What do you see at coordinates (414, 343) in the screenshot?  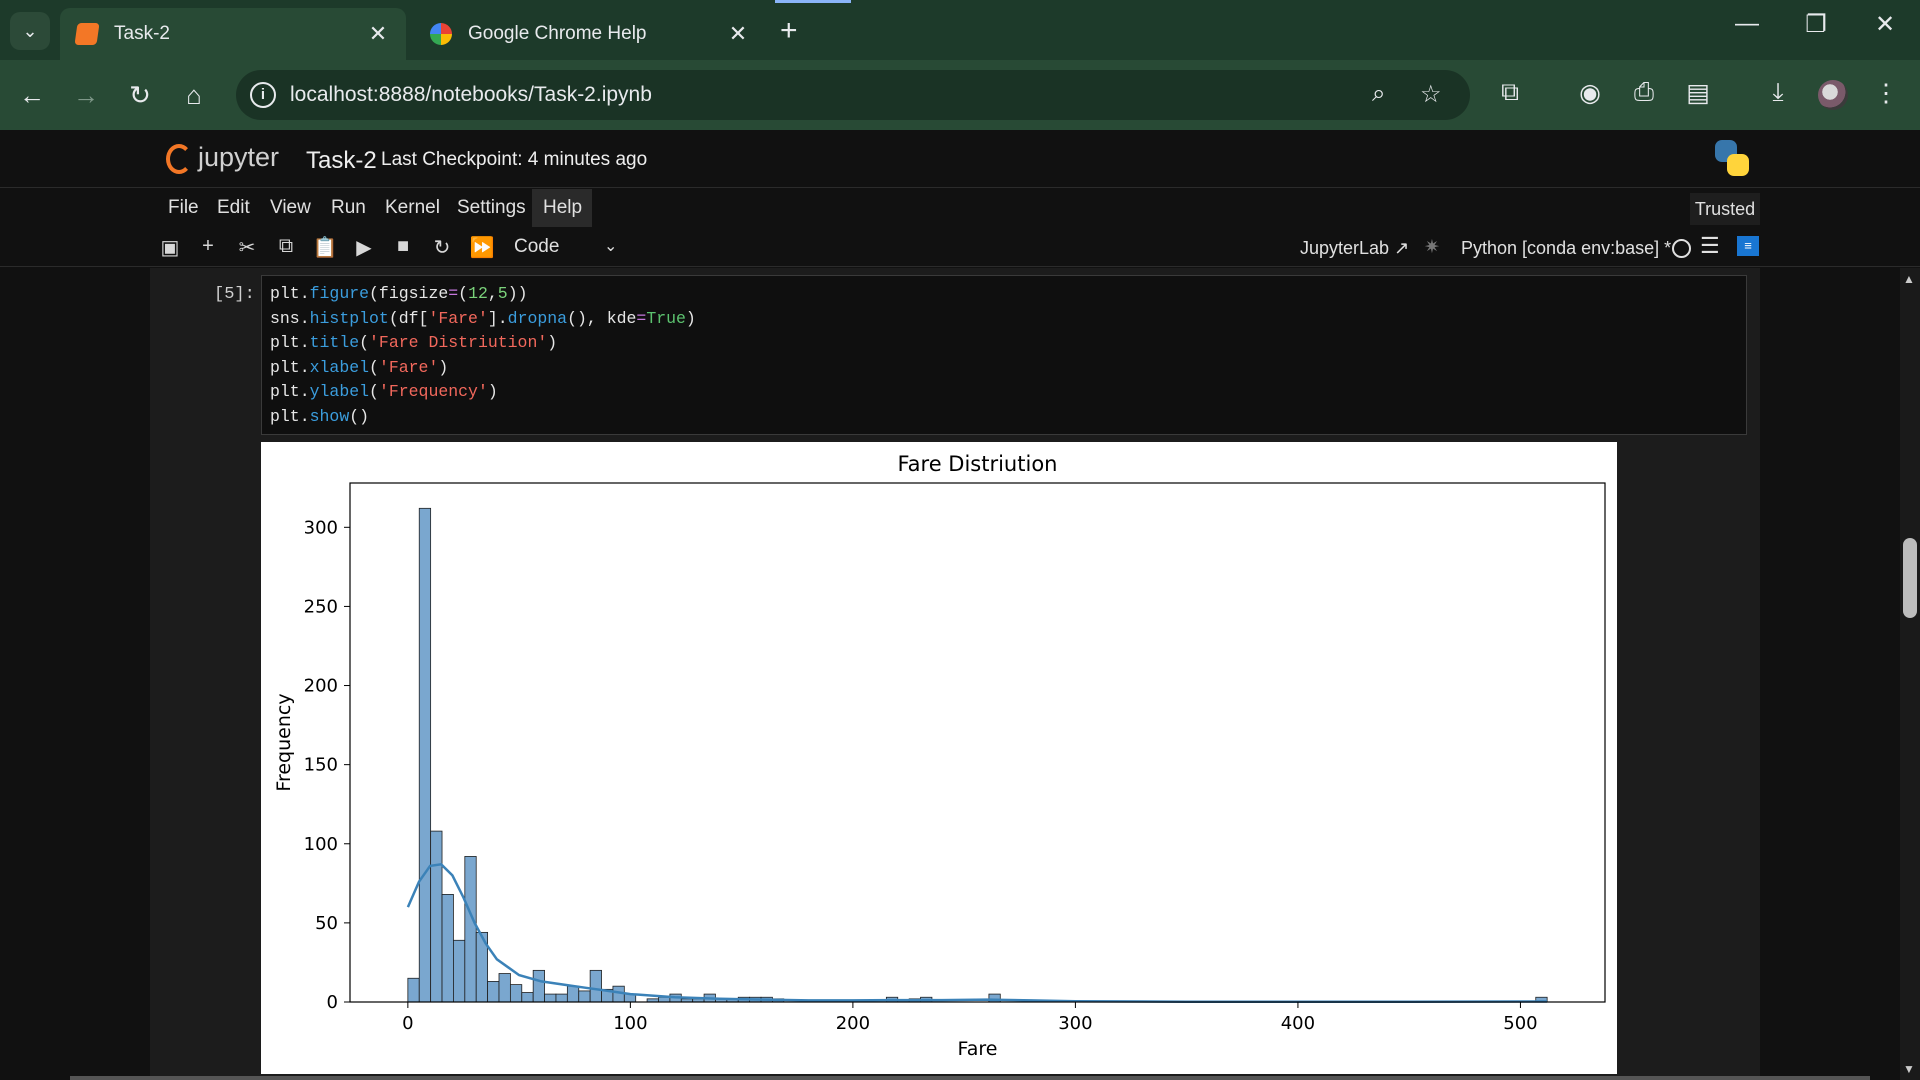 I see `code-line: plt.title('Fare Distriution')` at bounding box center [414, 343].